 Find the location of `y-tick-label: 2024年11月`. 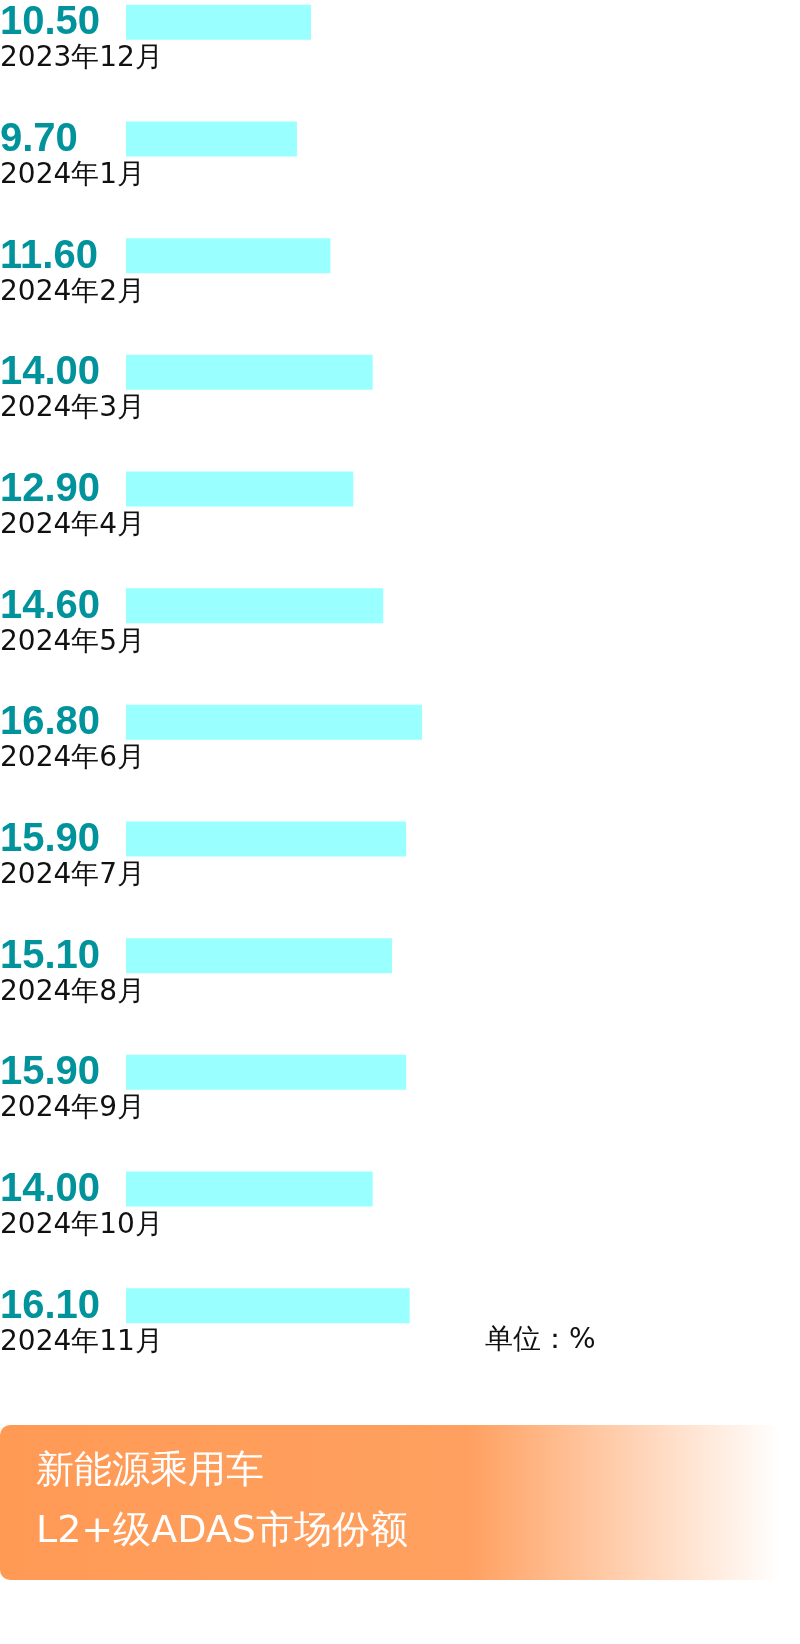

y-tick-label: 2024年11月 is located at coordinates (81, 1340).